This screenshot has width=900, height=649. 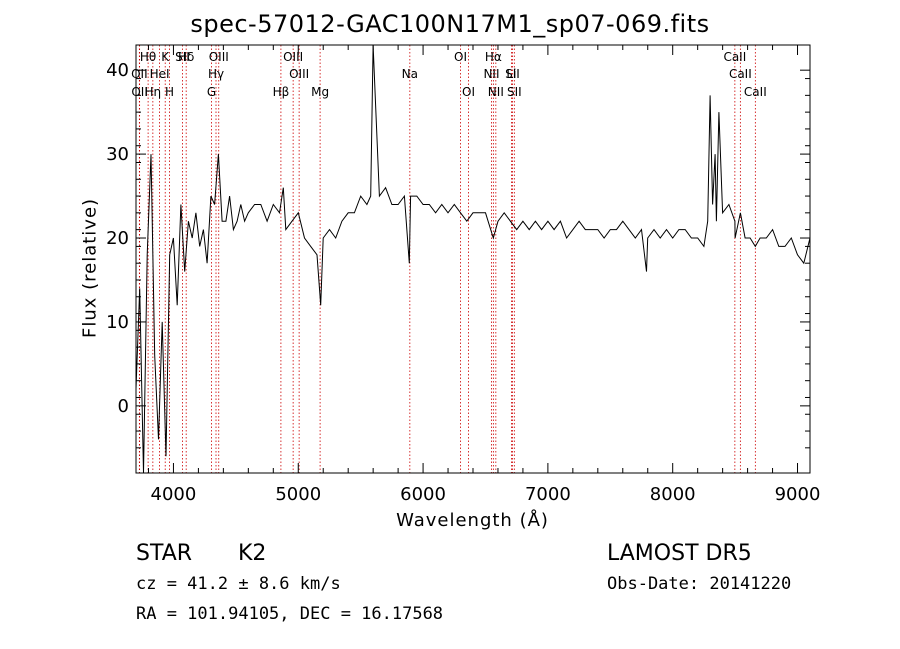 What do you see at coordinates (139, 92) in the screenshot?
I see `line-label: OII` at bounding box center [139, 92].